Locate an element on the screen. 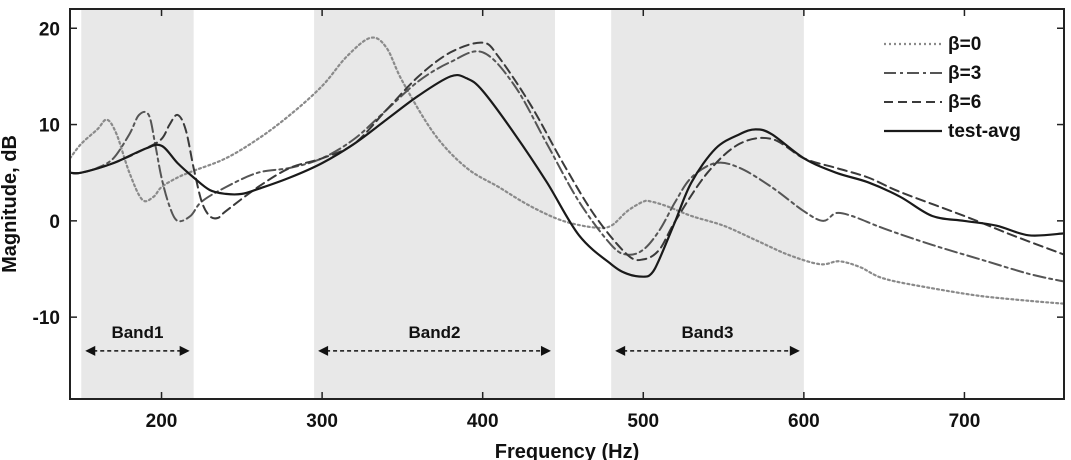 This screenshot has height=460, width=1071. y-tick-label: -10 is located at coordinates (46, 318).